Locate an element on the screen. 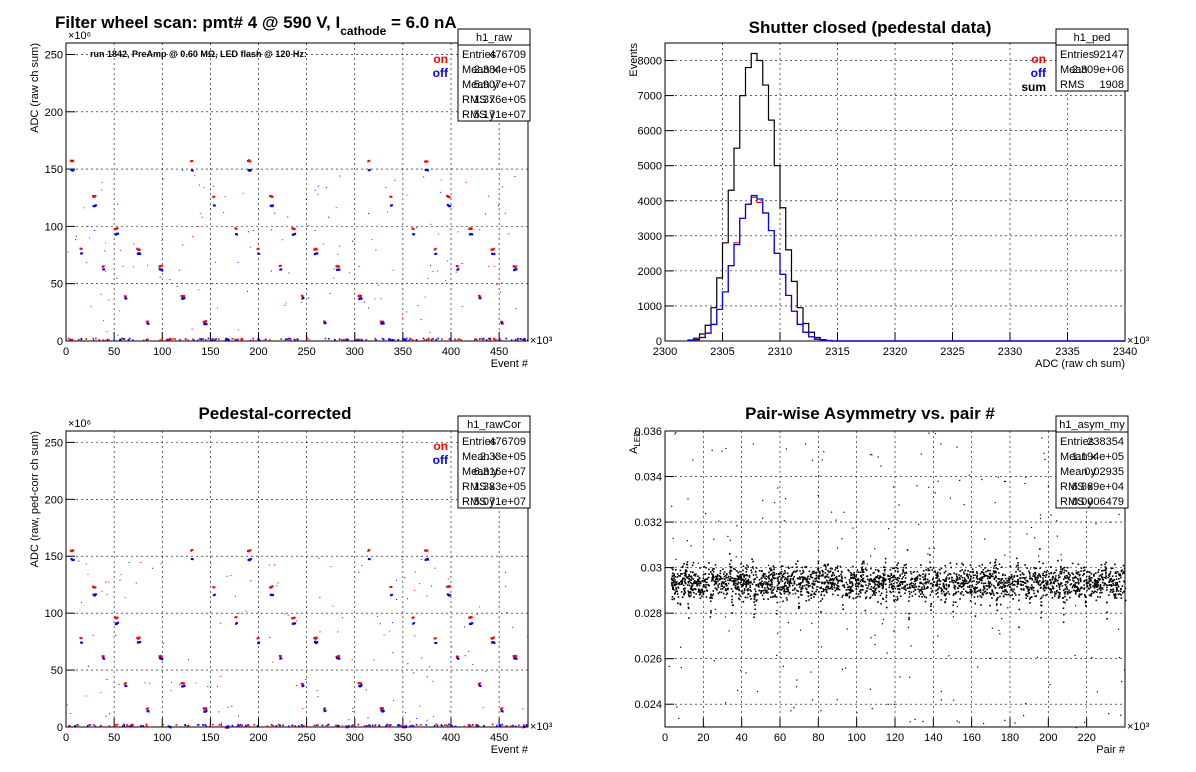  stats-key: RMS is located at coordinates (1072, 85).